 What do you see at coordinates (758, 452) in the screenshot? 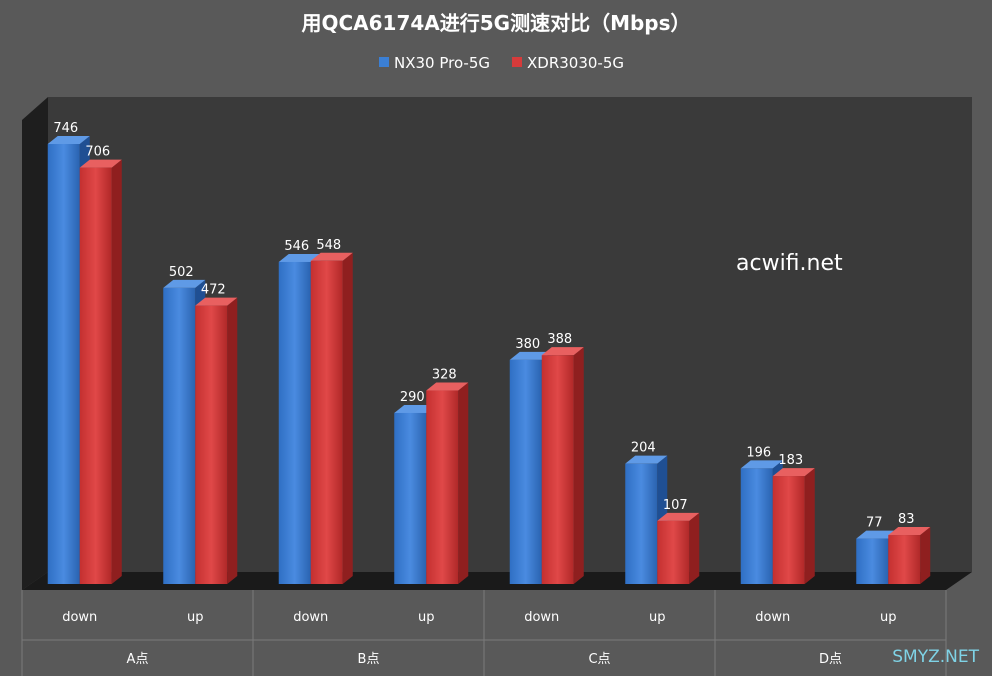
I see `data-label-0-6: 196` at bounding box center [758, 452].